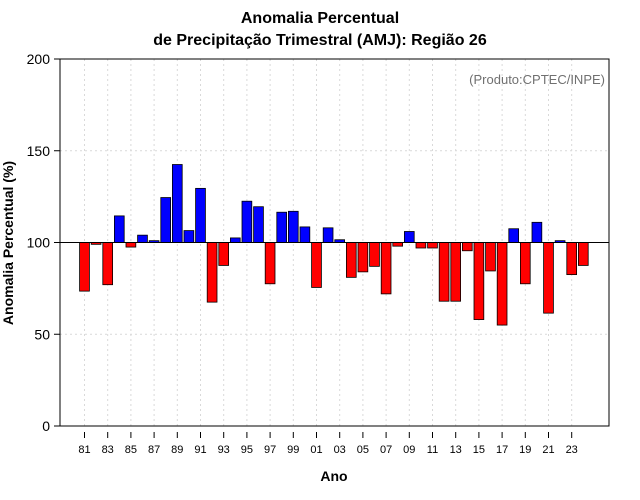  Describe the element at coordinates (421, 245) in the screenshot. I see `bar-2010` at that location.